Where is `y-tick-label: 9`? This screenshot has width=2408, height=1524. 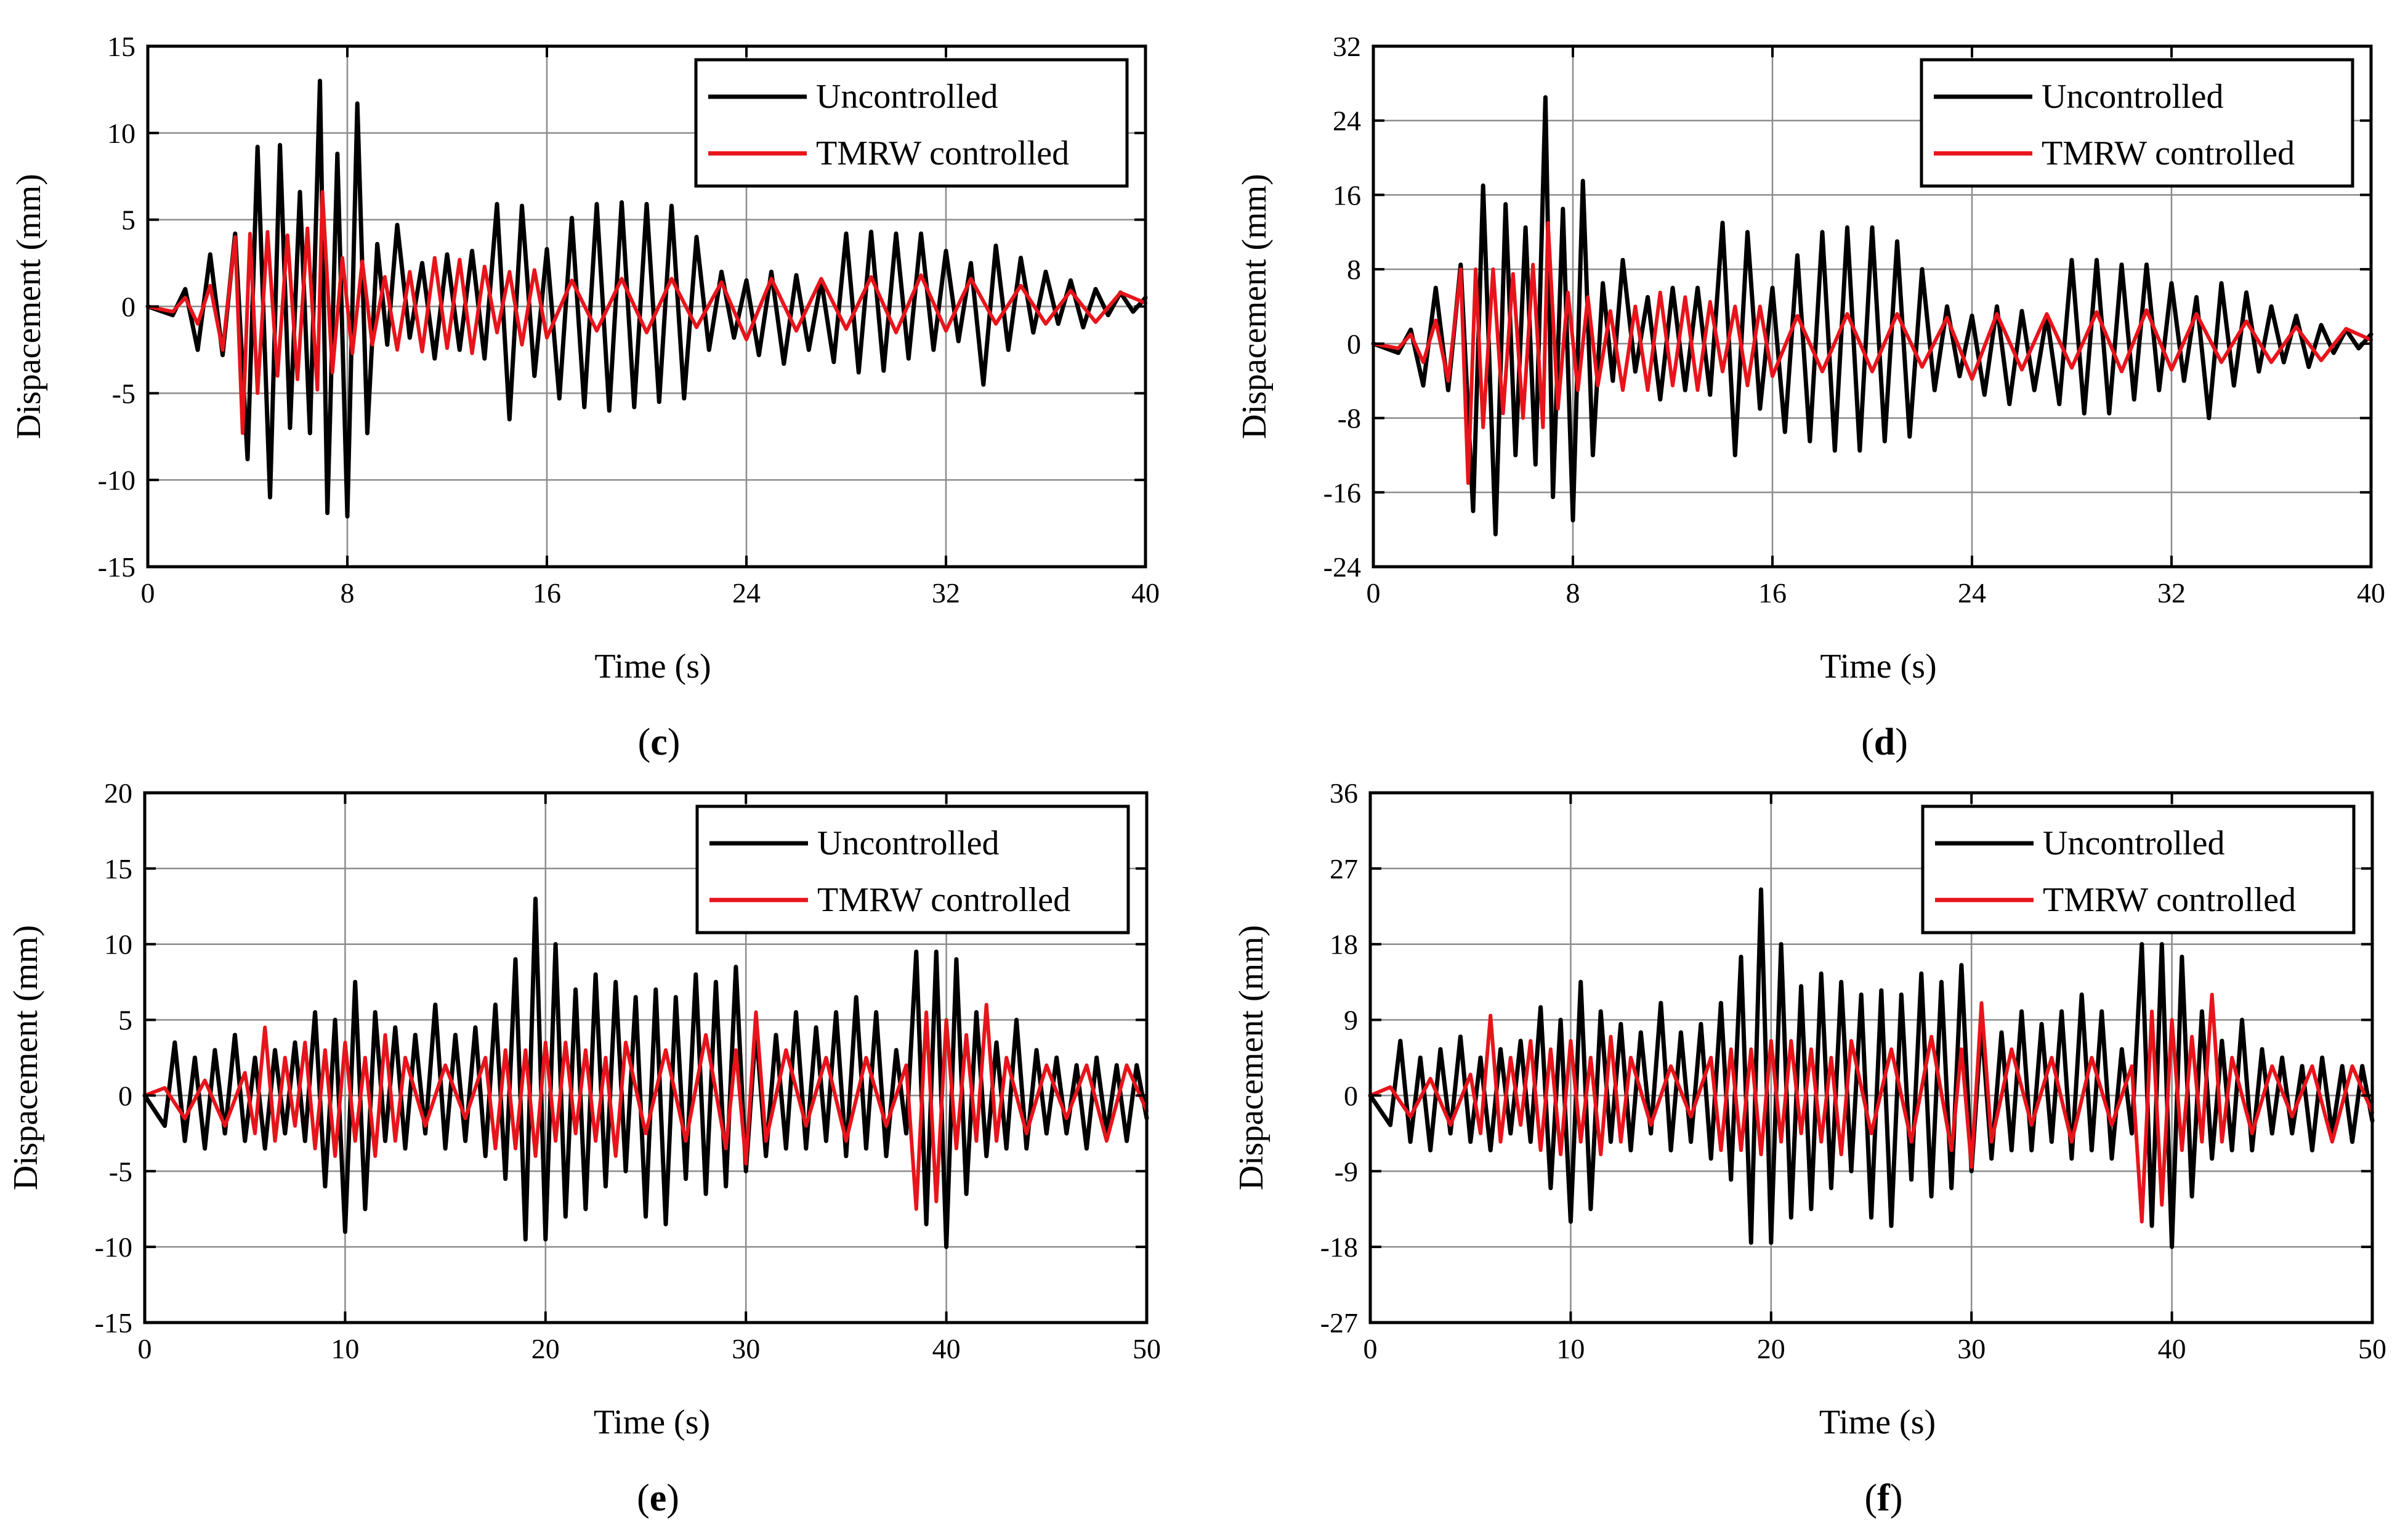
y-tick-label: 9 is located at coordinates (1351, 1020).